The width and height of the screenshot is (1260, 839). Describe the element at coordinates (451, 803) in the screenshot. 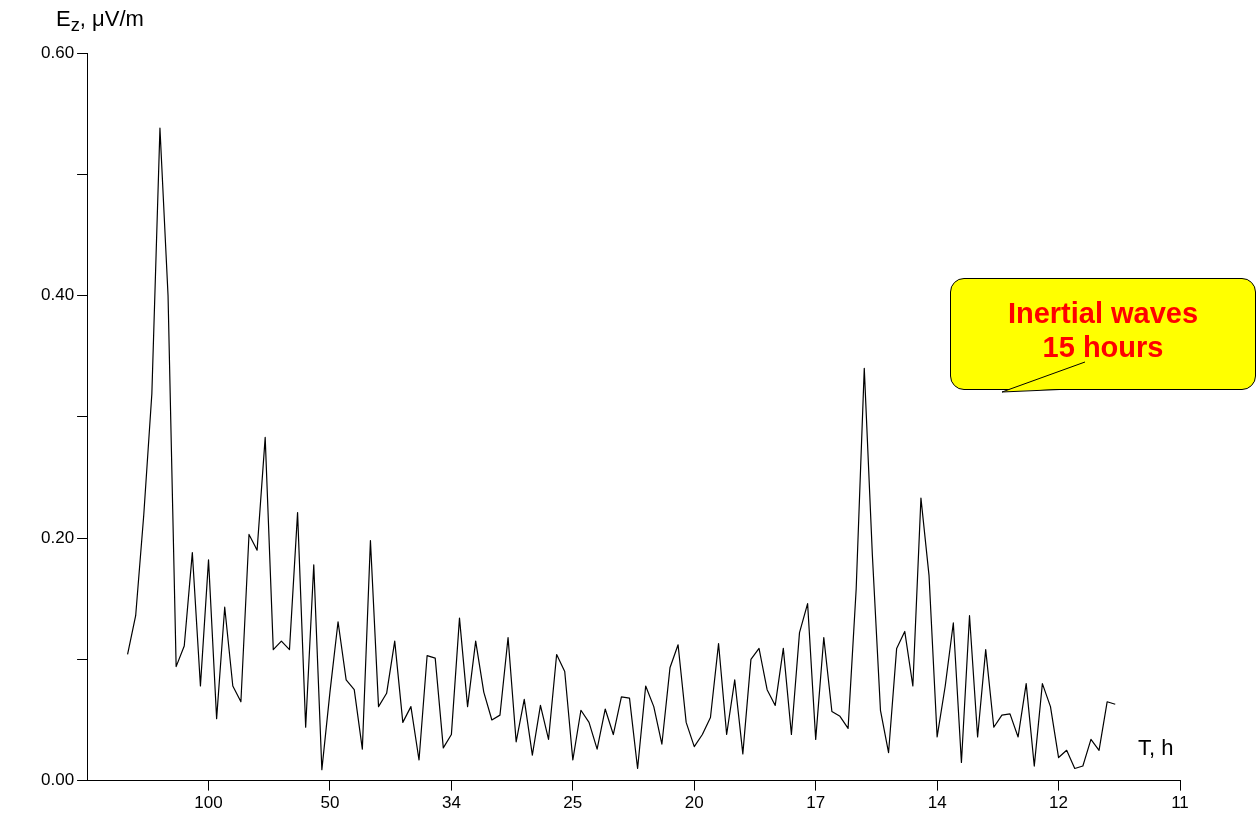

I see `x-tick-label: 34` at that location.